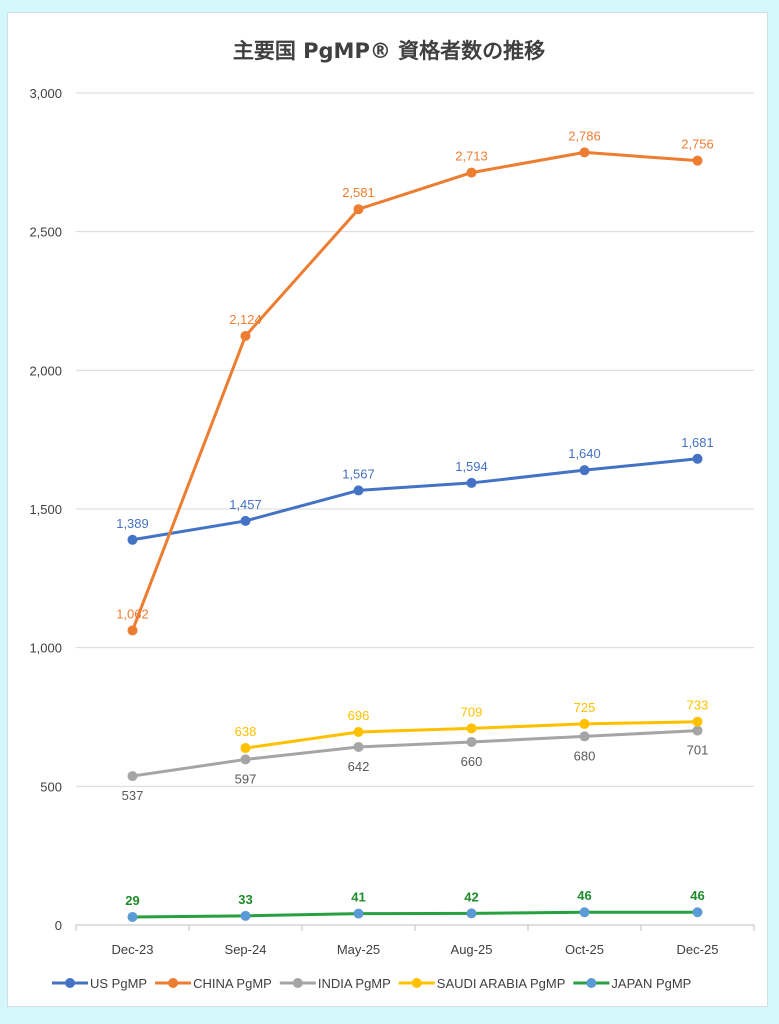 The width and height of the screenshot is (779, 1024). What do you see at coordinates (245, 504) in the screenshot?
I see `data-label: 1,457` at bounding box center [245, 504].